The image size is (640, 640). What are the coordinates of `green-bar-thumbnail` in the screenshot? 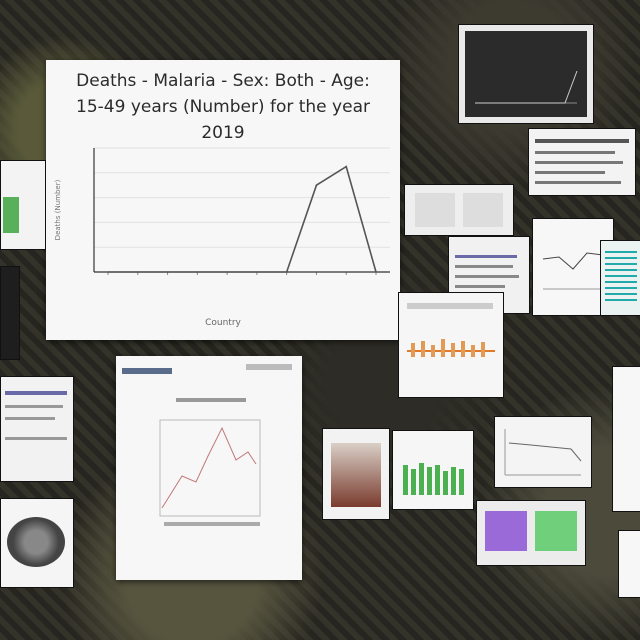 It's located at (433, 470).